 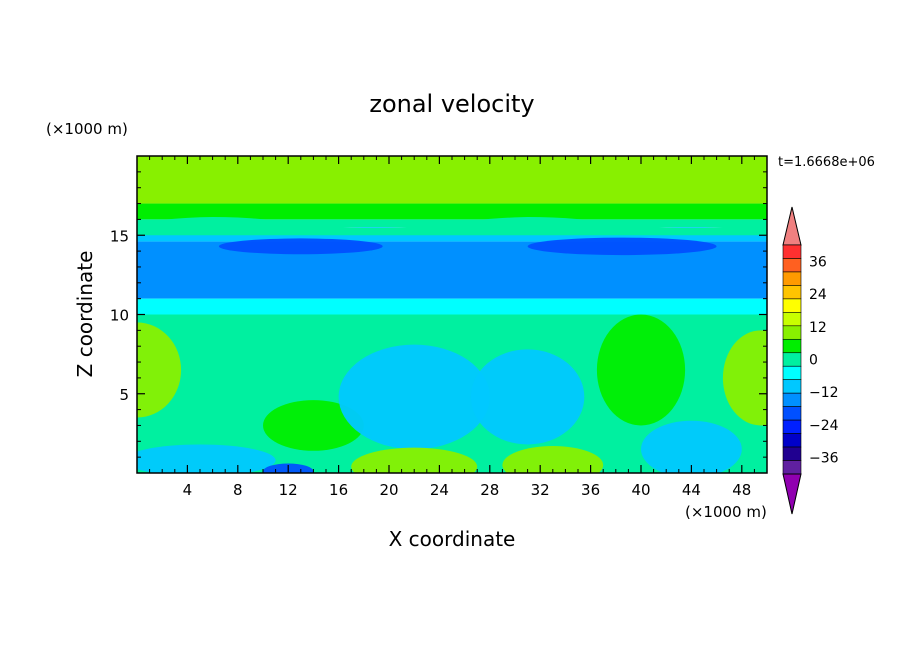 I want to click on colorbar-label: −12, so click(x=824, y=393).